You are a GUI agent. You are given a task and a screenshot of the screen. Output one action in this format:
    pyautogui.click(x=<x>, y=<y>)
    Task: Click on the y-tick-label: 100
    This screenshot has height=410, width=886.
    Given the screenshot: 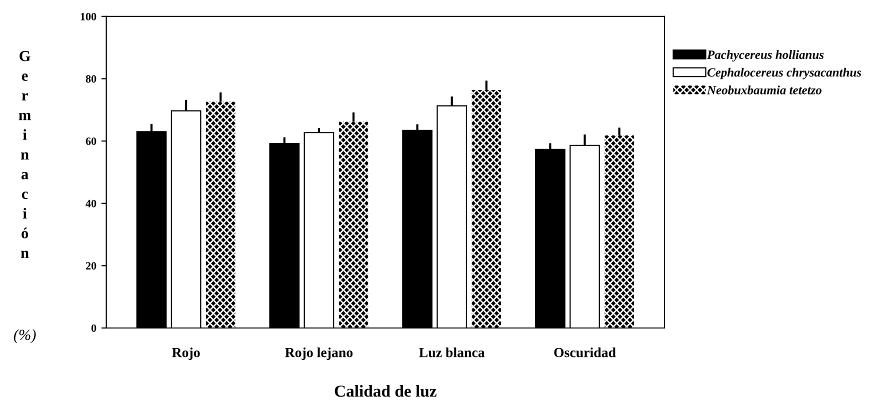 What is the action you would take?
    pyautogui.click(x=88, y=16)
    